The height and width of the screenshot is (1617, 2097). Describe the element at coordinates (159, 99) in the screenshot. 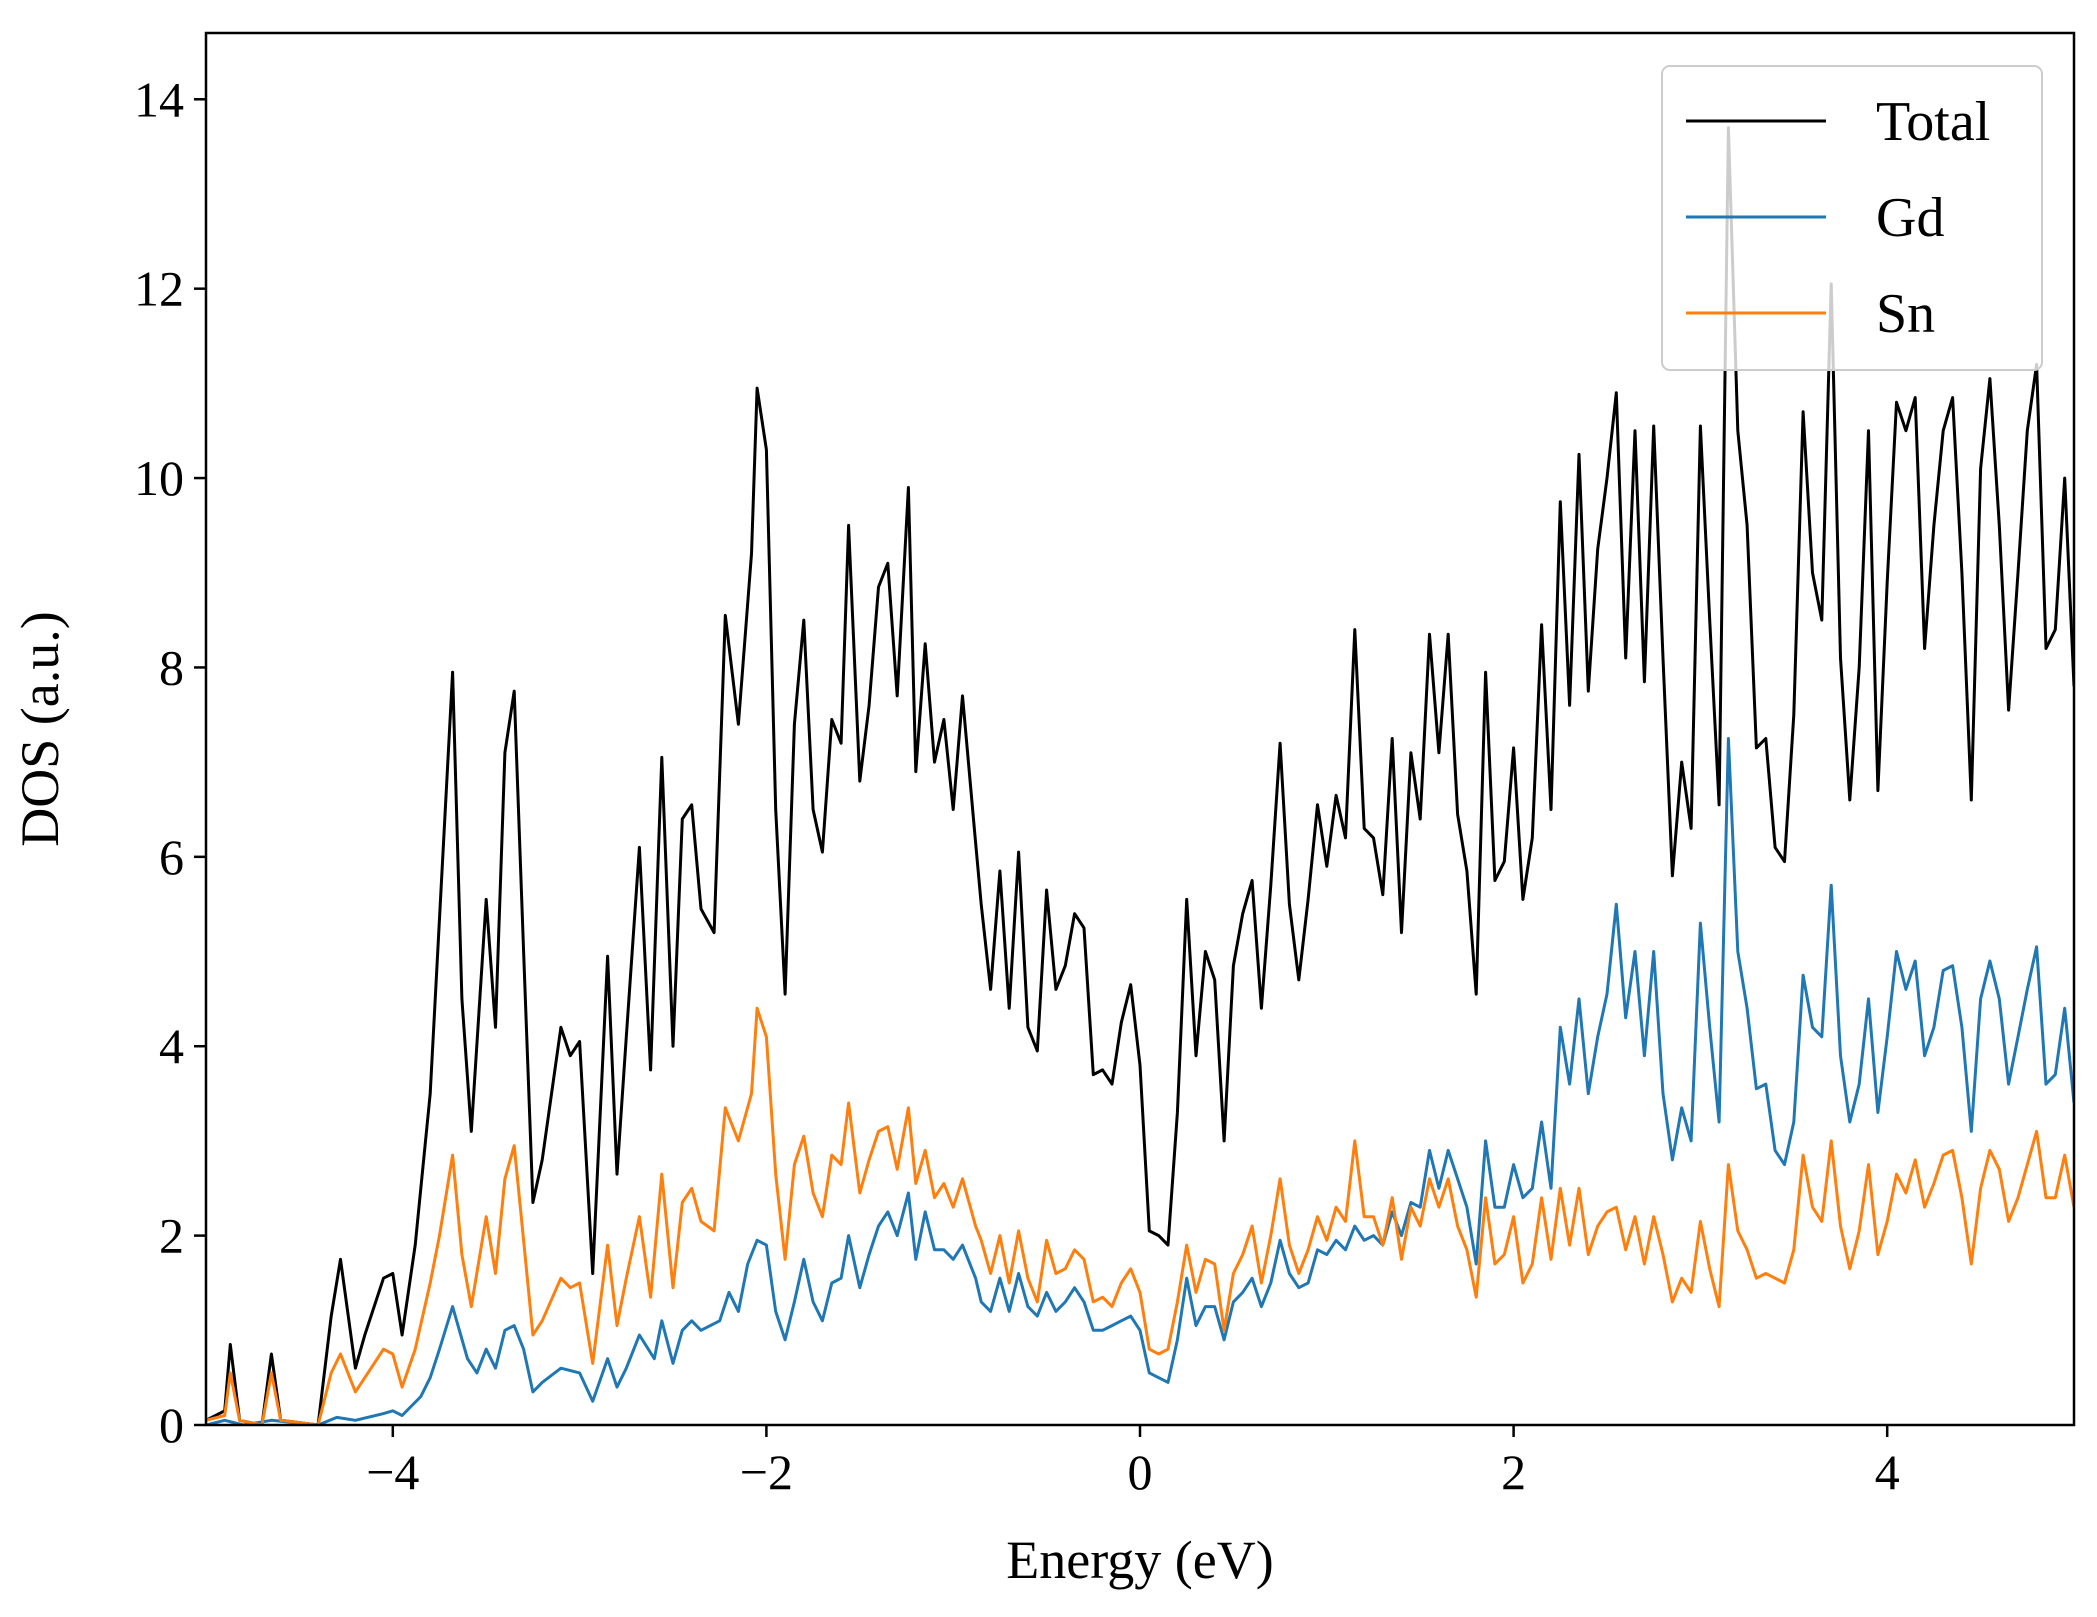

I see `y-tick-label: 14` at that location.